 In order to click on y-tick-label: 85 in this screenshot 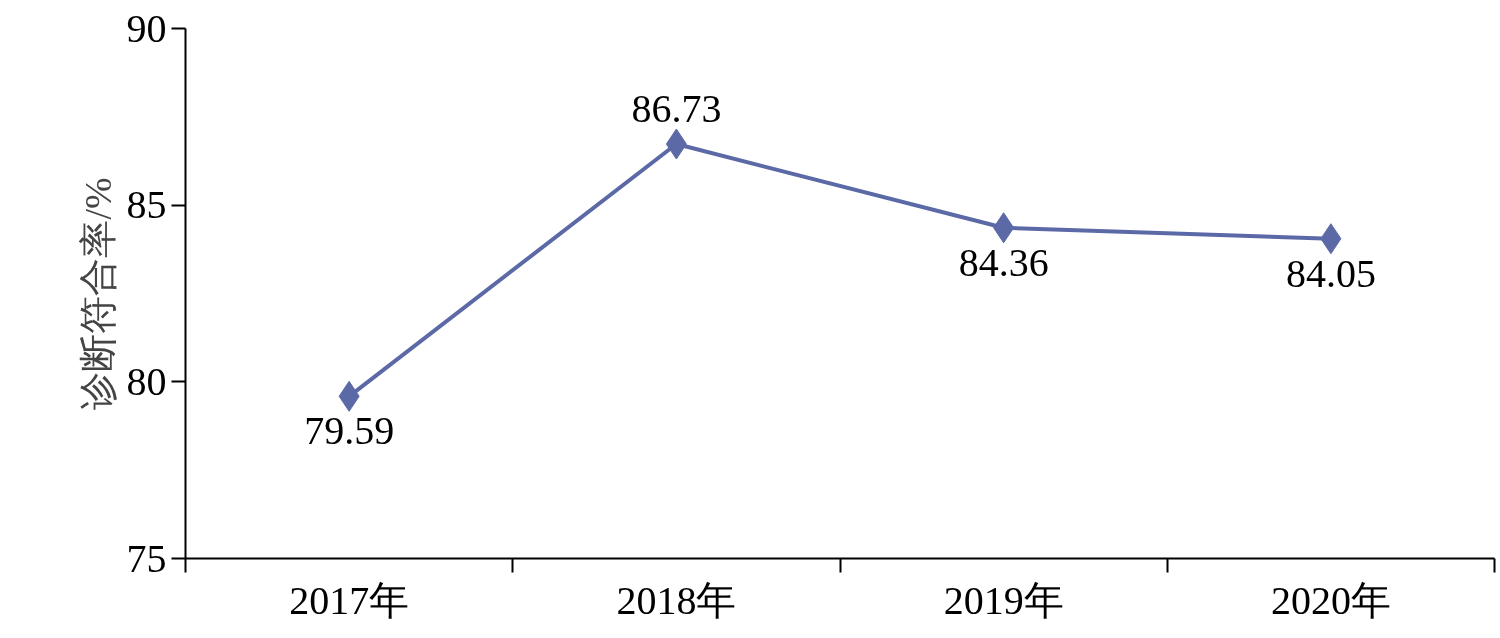, I will do `click(146, 205)`.